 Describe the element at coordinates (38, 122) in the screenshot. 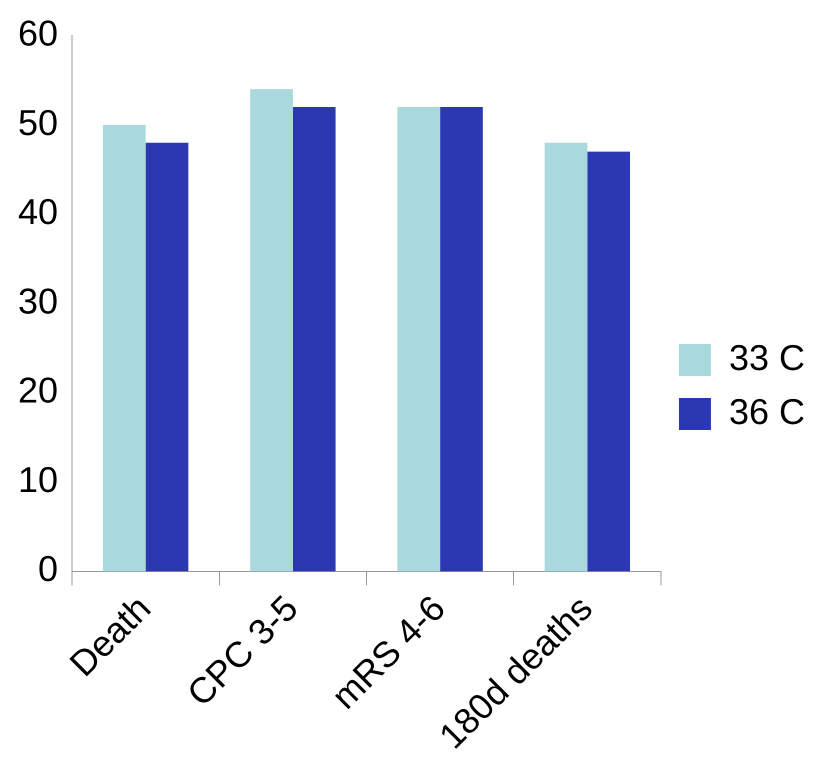

I see `y-tick-label: 50` at that location.